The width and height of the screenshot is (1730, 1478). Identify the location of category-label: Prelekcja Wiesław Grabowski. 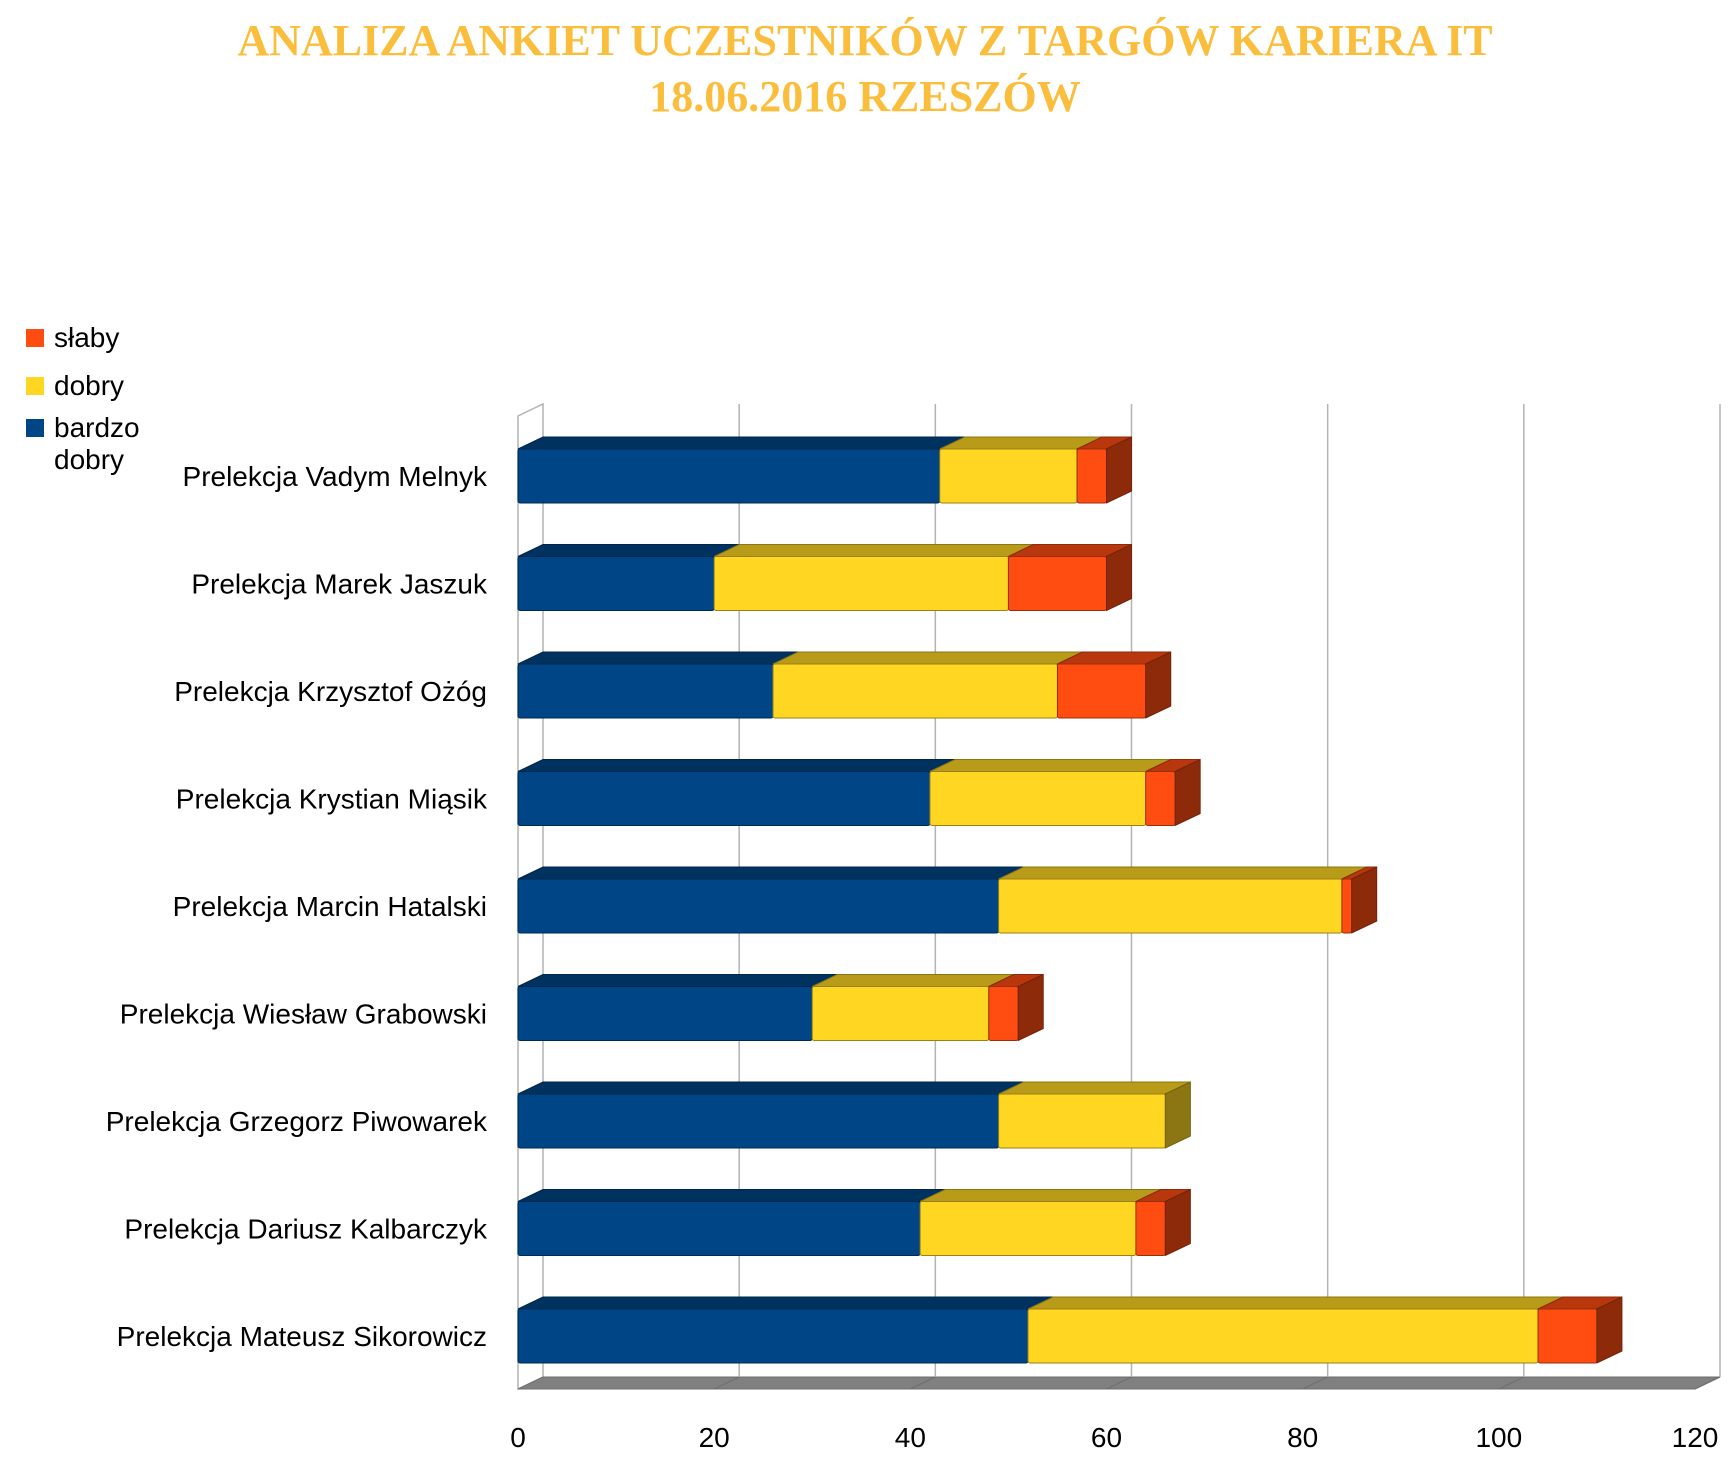
(303, 1014).